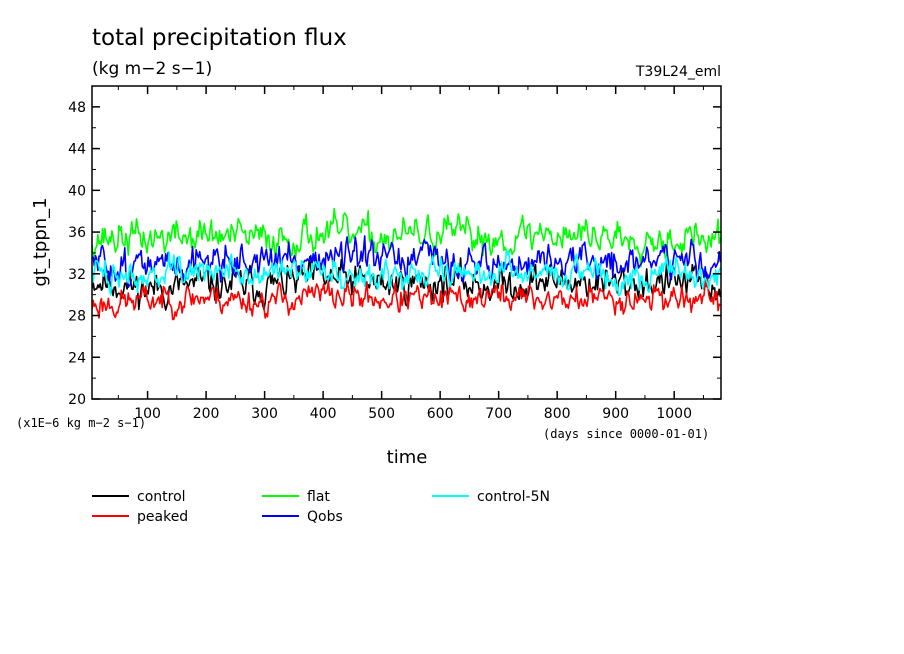 Image resolution: width=904 pixels, height=654 pixels. Describe the element at coordinates (77, 317) in the screenshot. I see `y-tick-label: 28` at that location.